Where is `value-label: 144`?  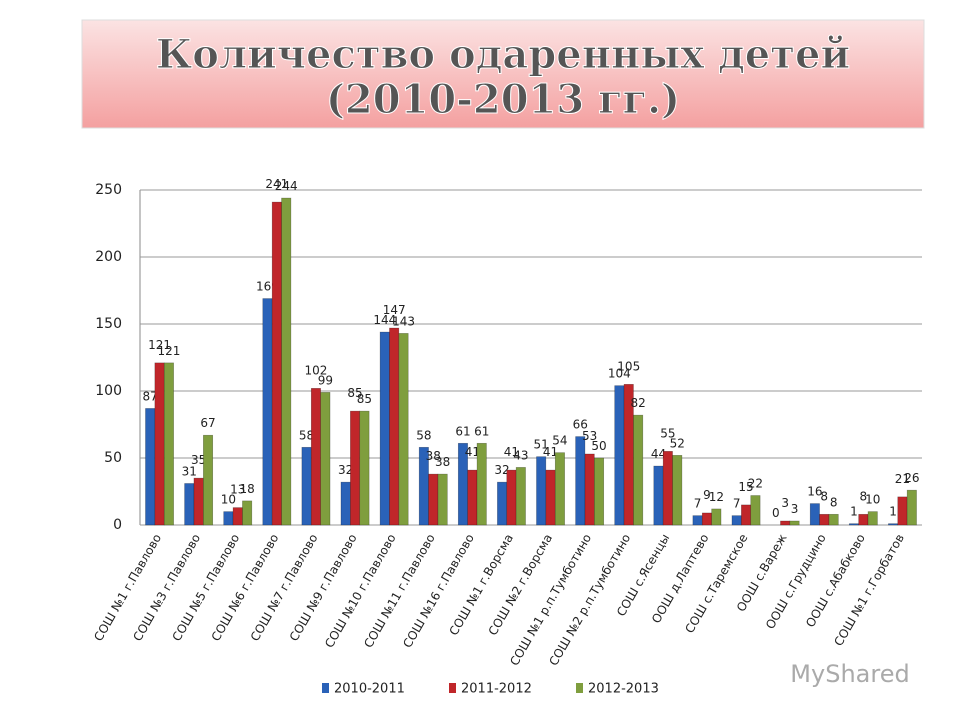
value-label: 144 is located at coordinates (384, 320).